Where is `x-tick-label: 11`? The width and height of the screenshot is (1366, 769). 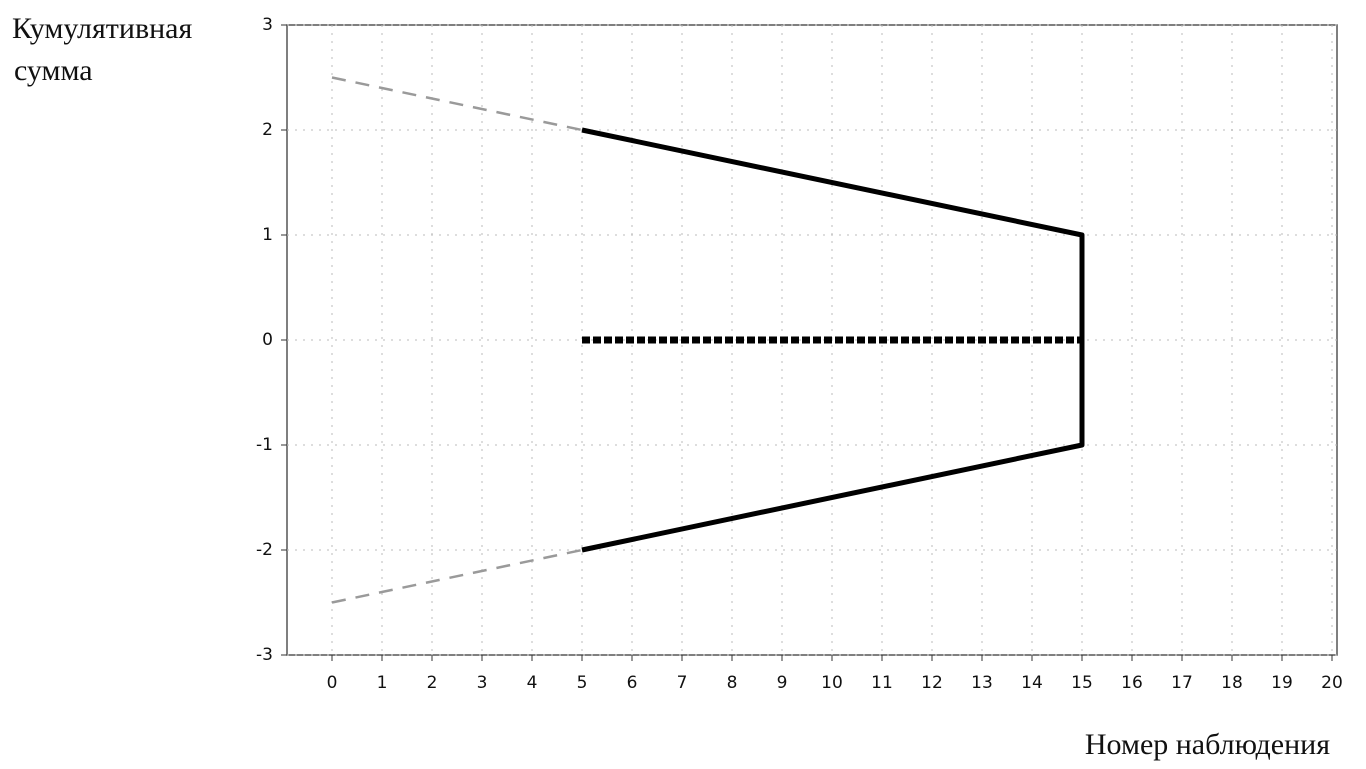 x-tick-label: 11 is located at coordinates (882, 683).